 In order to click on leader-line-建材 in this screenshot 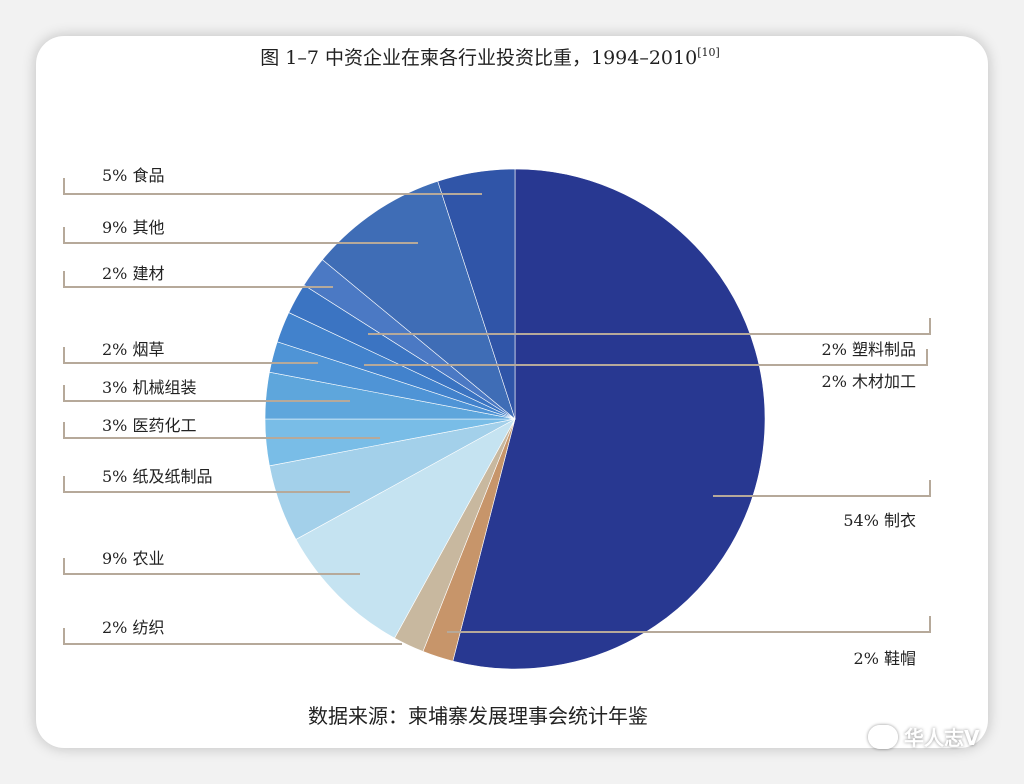, I will do `click(198, 279)`.